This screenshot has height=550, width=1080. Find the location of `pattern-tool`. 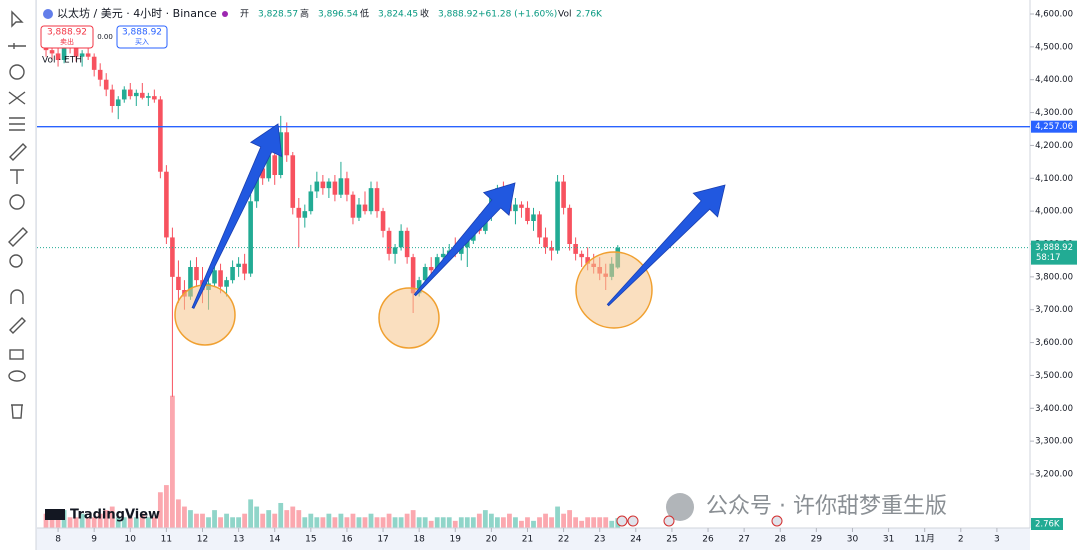

pattern-tool is located at coordinates (17, 98).